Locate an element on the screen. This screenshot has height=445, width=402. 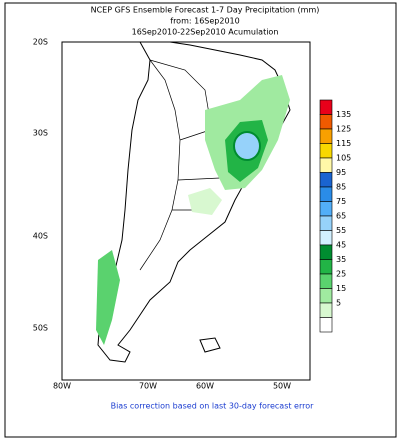
colorbar-label: 125 is located at coordinates (343, 129).